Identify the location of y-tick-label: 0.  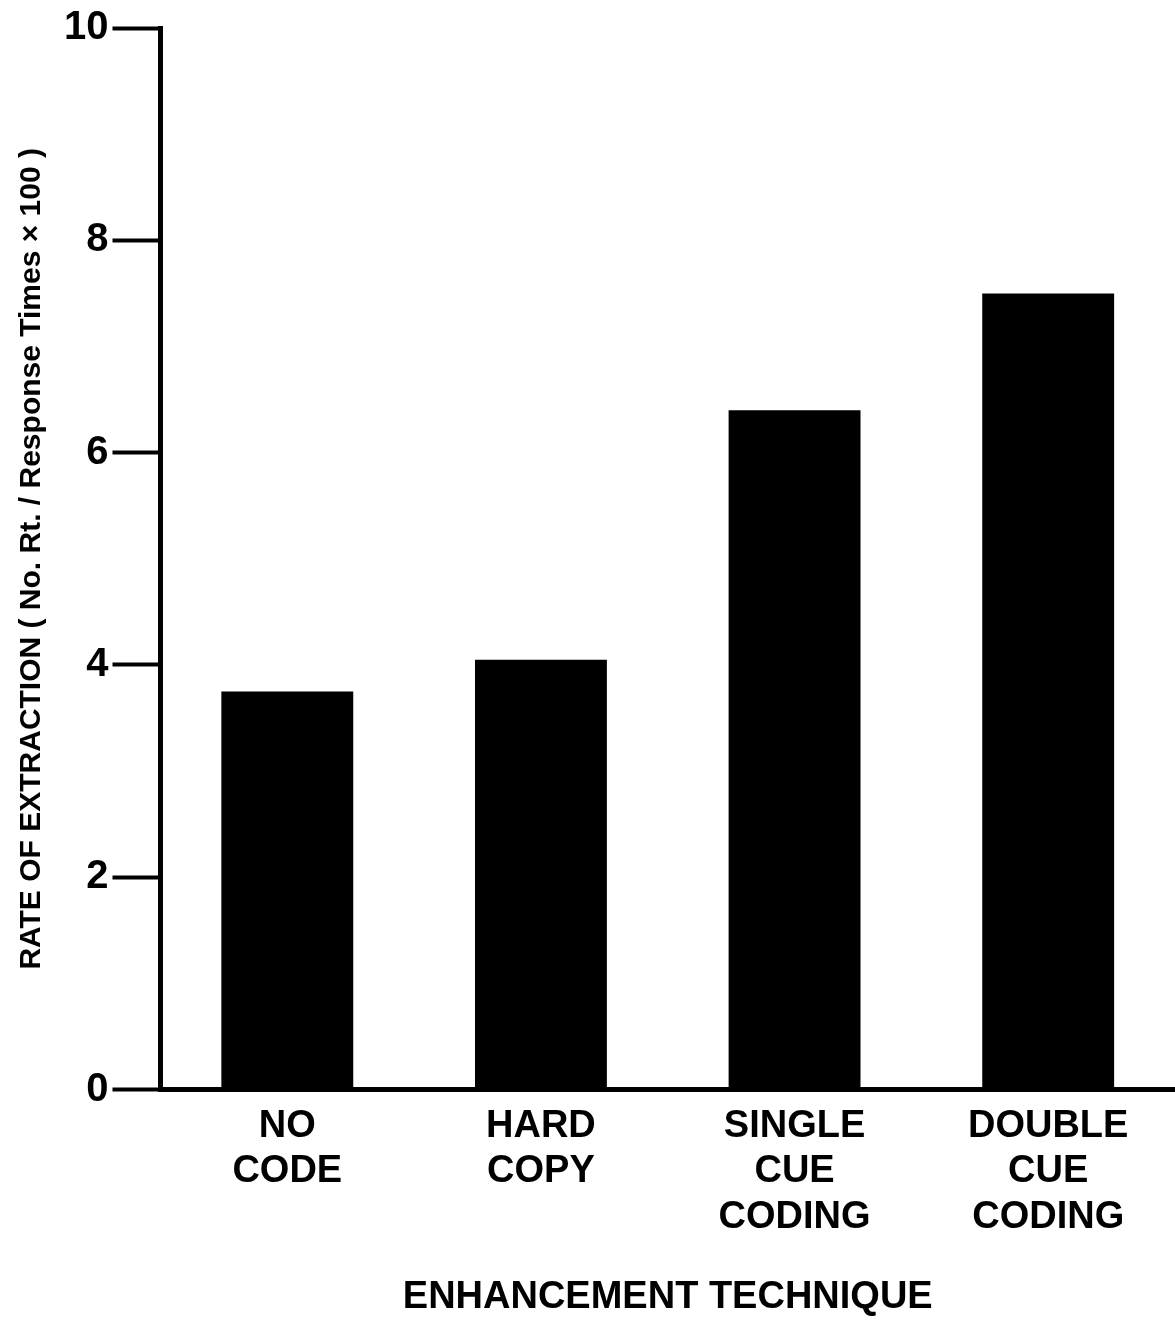
(97, 1086).